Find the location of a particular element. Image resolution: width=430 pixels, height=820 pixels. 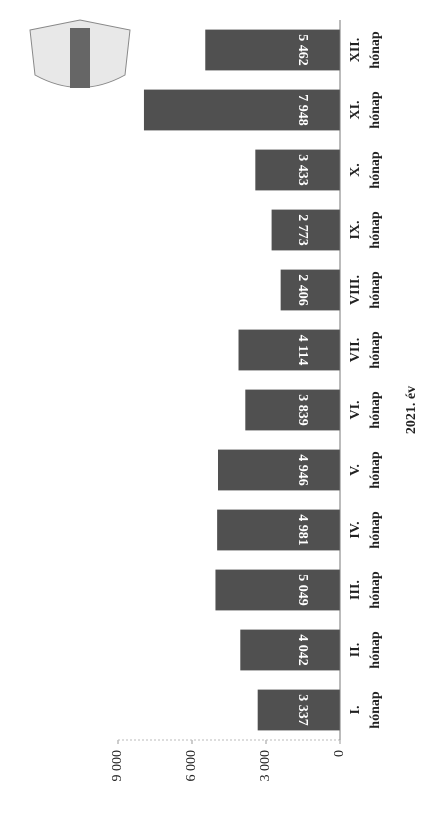

logo is located at coordinates (80, 53).